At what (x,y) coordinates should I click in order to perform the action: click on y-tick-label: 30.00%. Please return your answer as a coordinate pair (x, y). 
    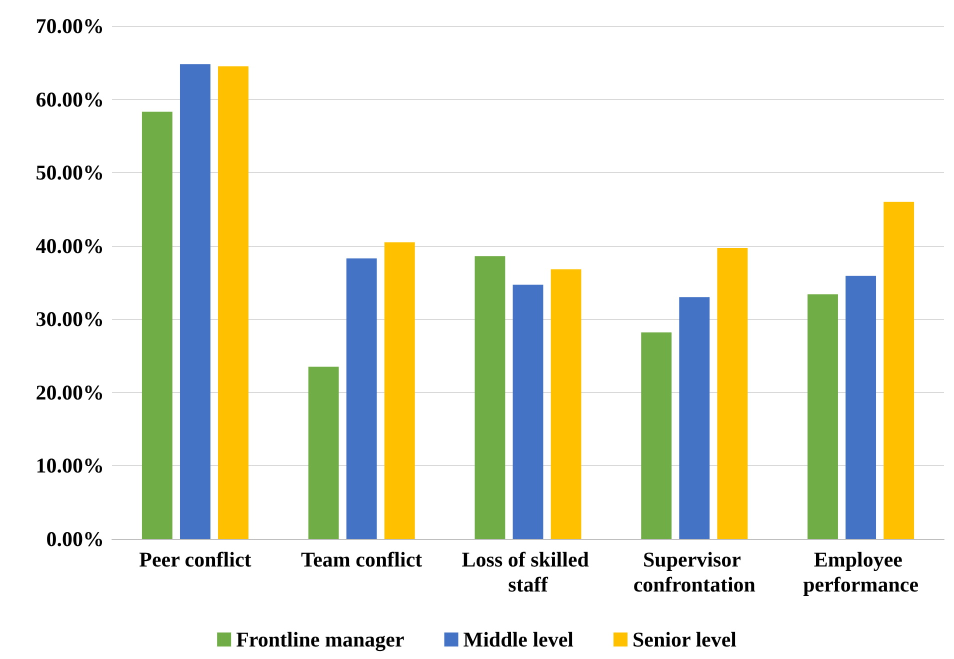
    Looking at the image, I should click on (70, 319).